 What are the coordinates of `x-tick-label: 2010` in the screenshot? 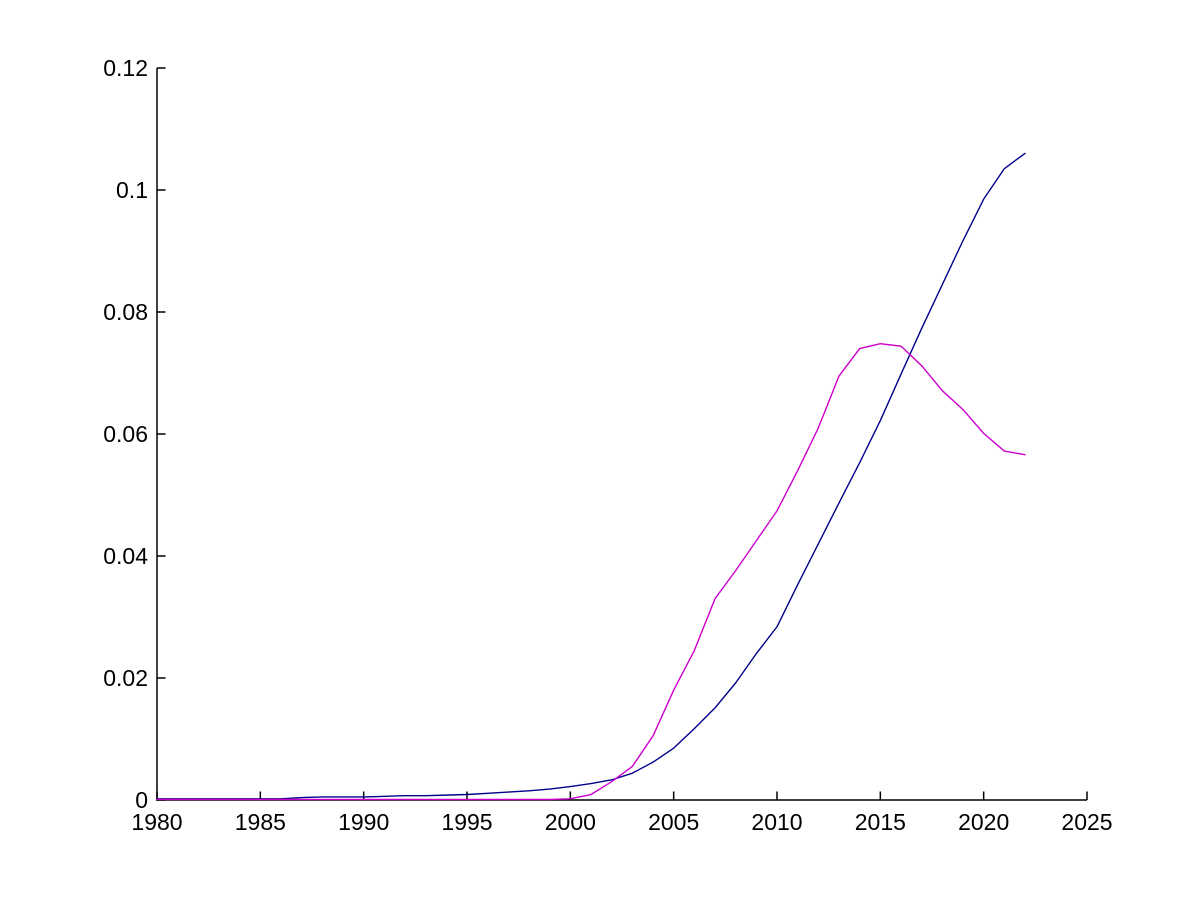 It's located at (776, 822).